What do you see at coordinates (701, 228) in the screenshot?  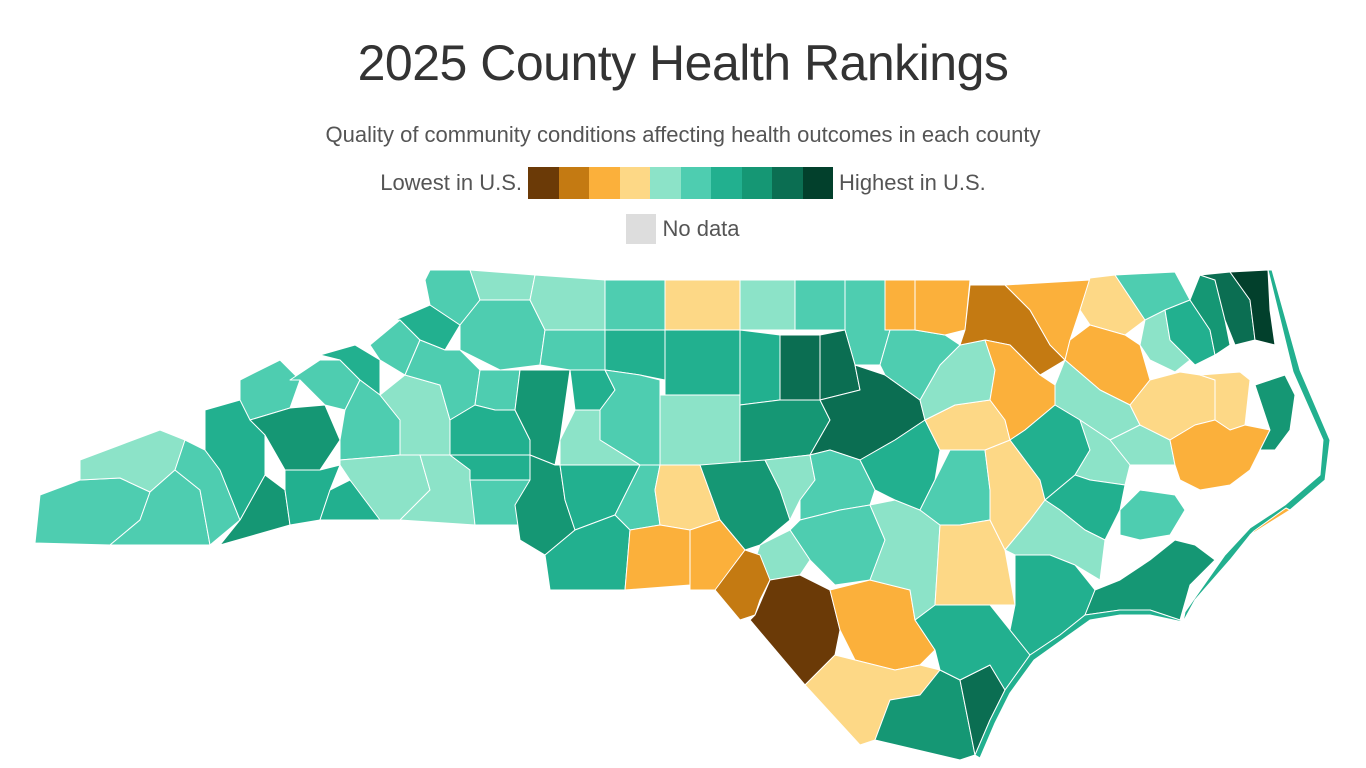 I see `no-data-label: No data` at bounding box center [701, 228].